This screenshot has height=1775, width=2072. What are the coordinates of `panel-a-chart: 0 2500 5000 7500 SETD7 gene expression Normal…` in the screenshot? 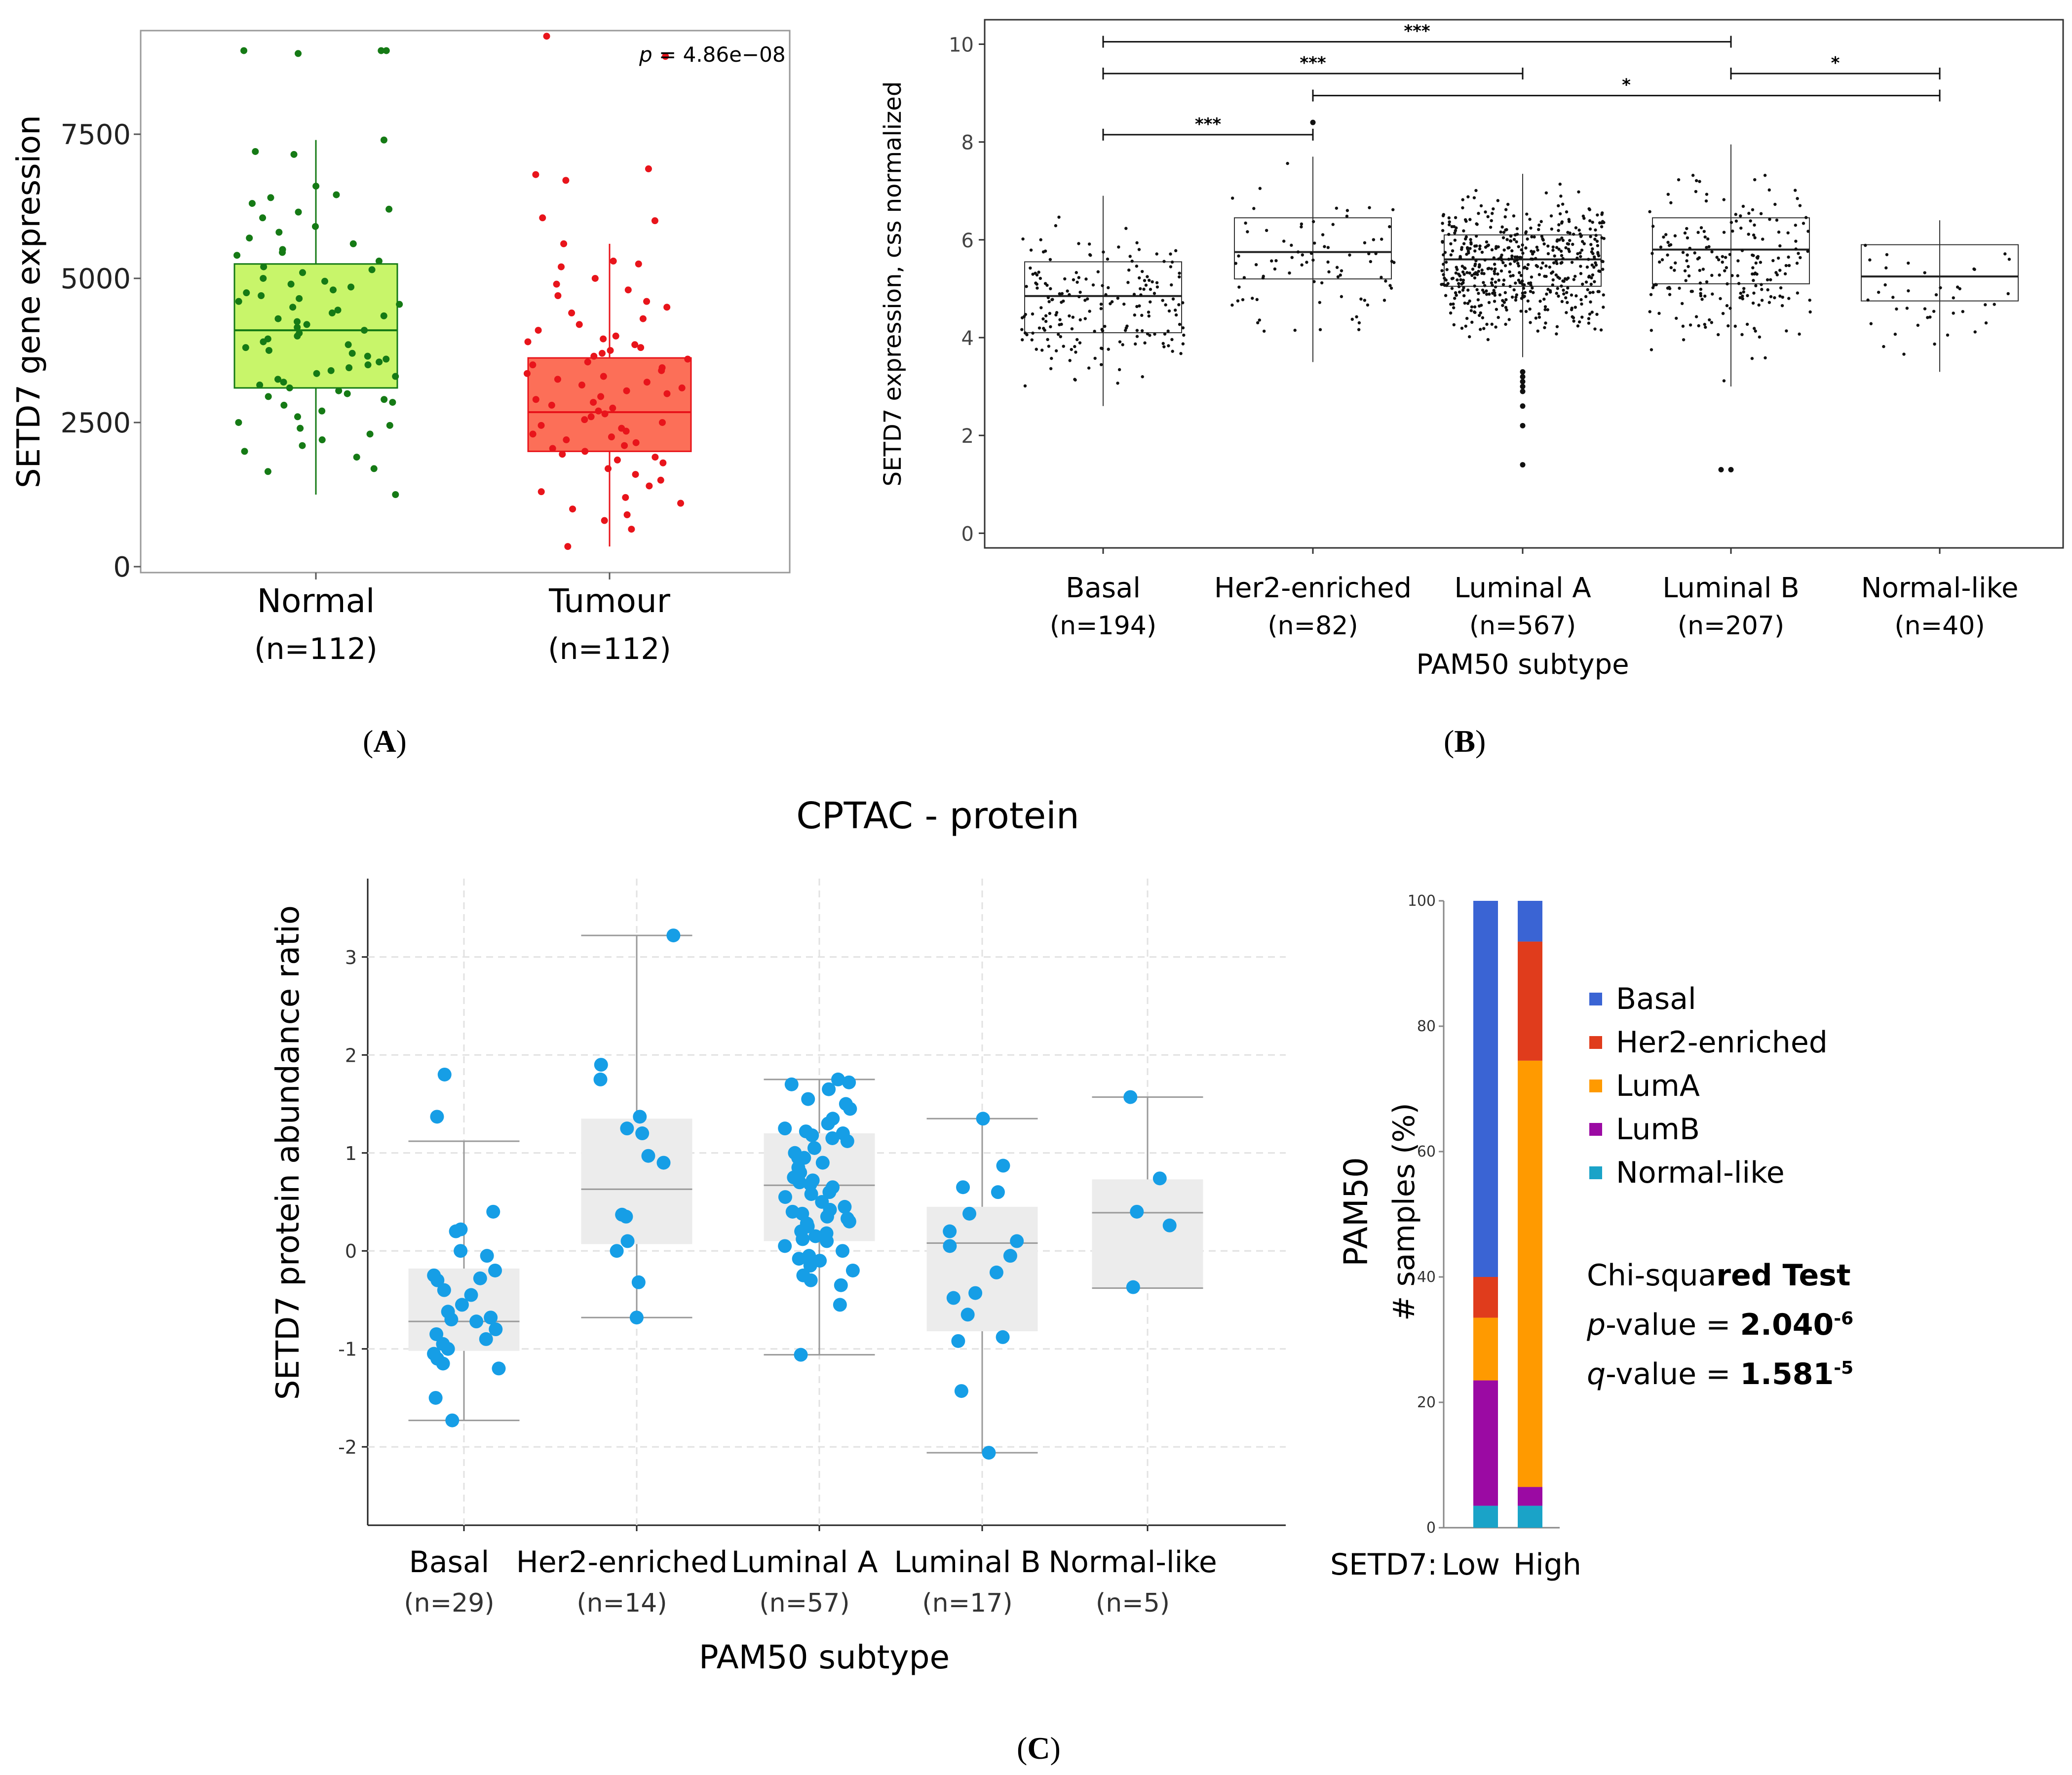 It's located at (401, 348).